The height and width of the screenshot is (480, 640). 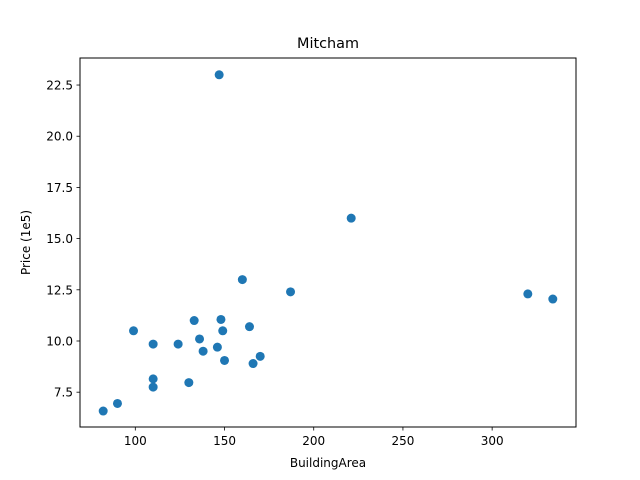 I want to click on y-tick-label: 17.5, so click(x=59, y=188).